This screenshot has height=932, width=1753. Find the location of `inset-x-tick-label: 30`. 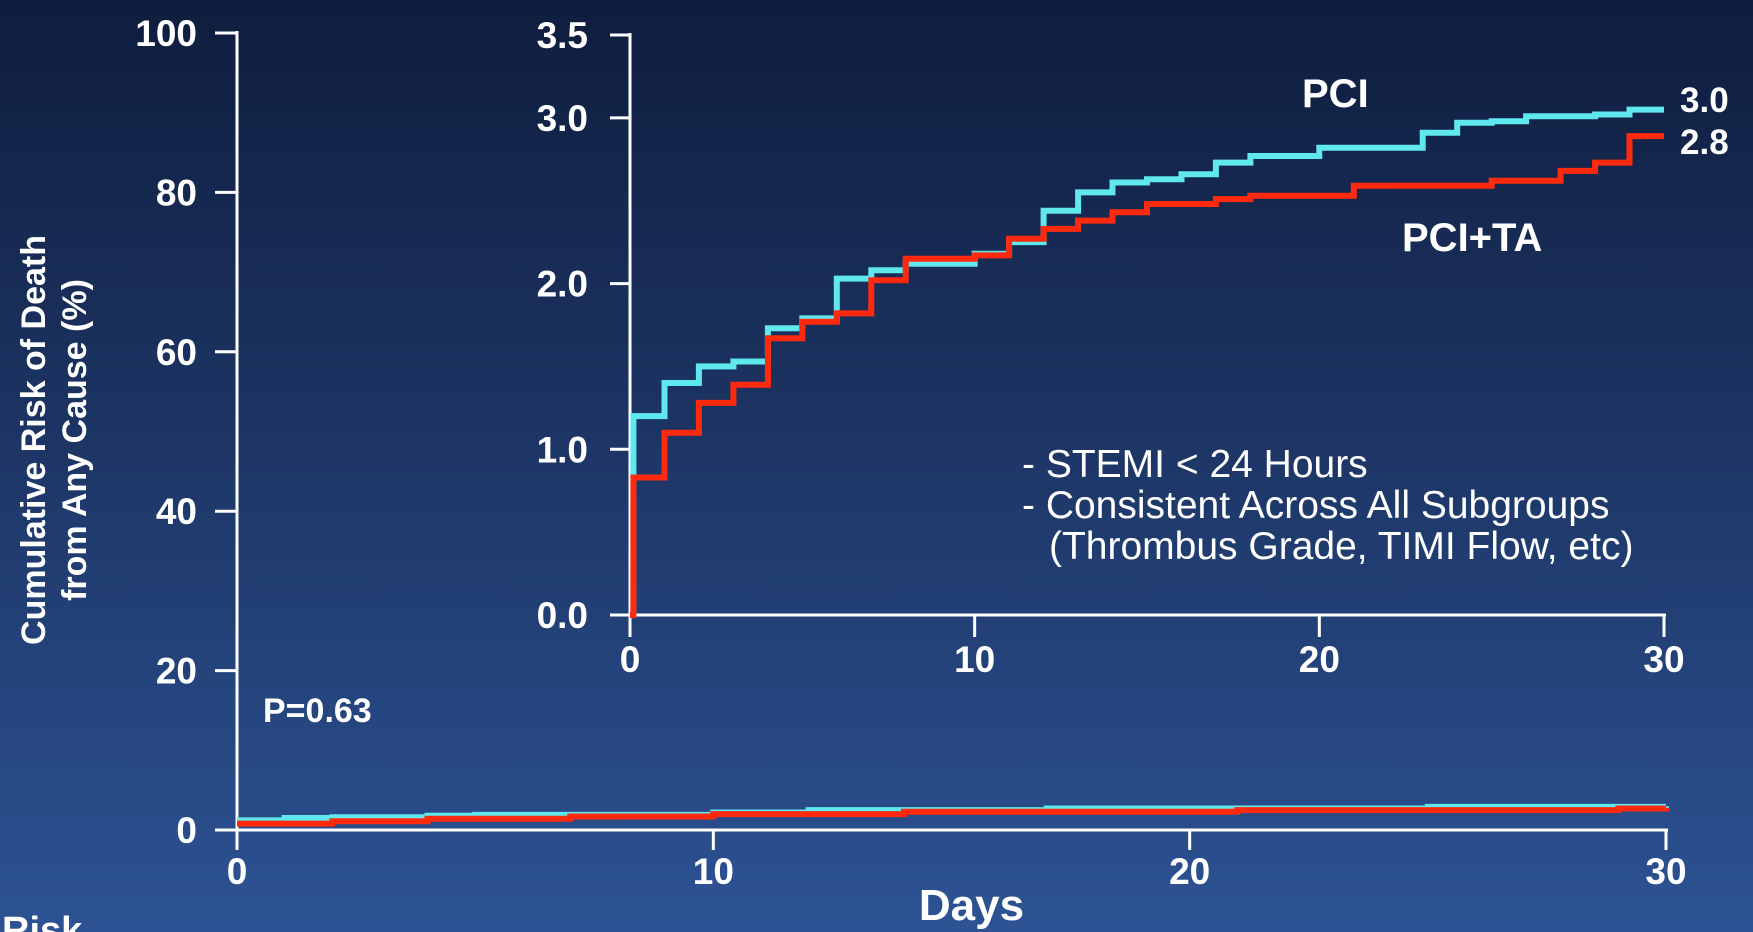

inset-x-tick-label: 30 is located at coordinates (1663, 659).